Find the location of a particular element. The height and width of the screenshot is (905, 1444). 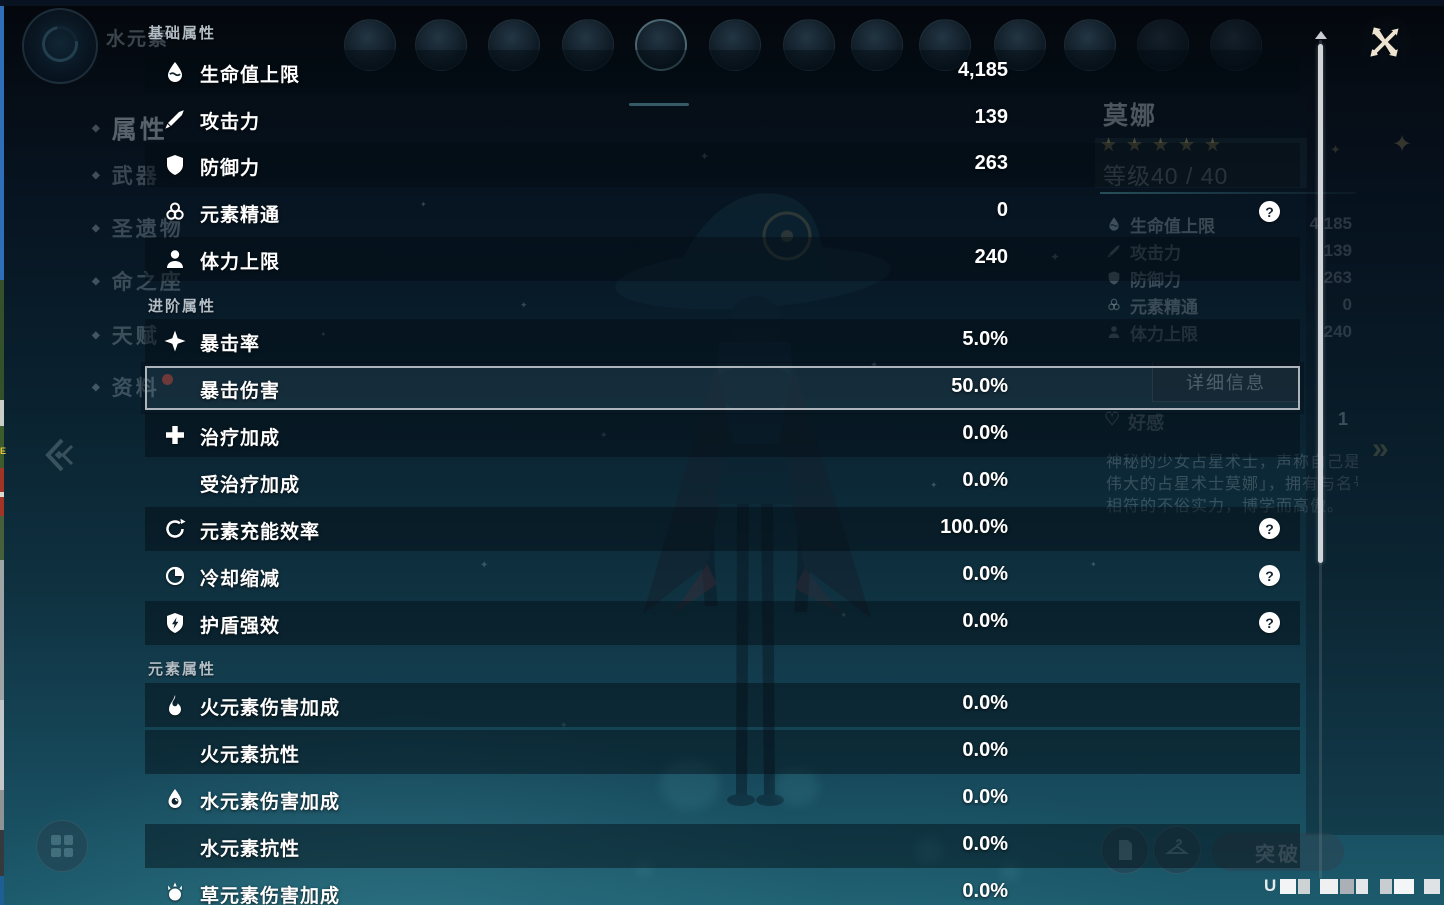

desktop-text-fragment: E is located at coordinates (3, 451).